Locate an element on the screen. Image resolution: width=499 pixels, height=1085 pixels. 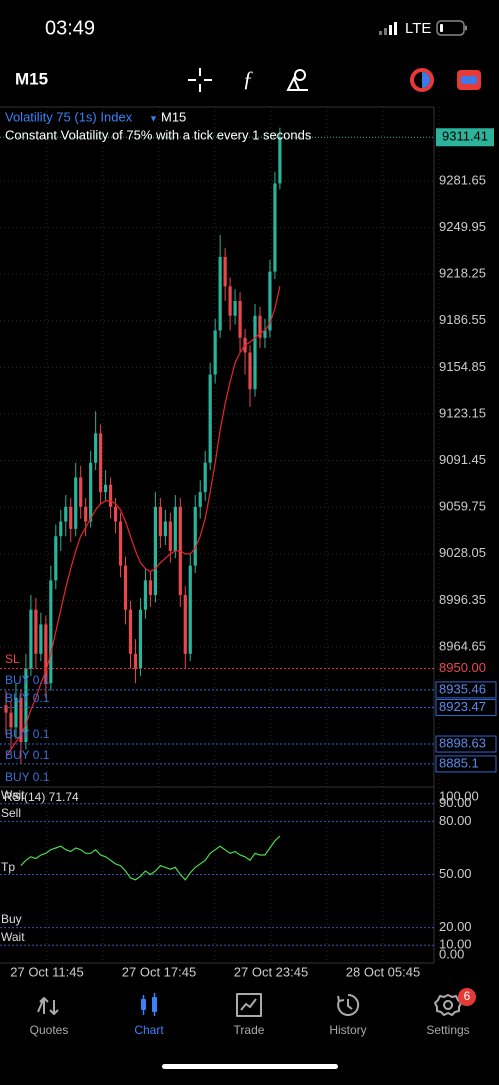
symbol-name: Volatility 75 (1s) Index is located at coordinates (69, 116).